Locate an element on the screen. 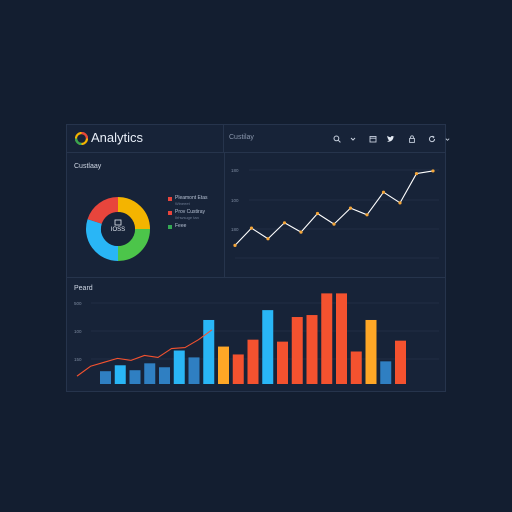  donut-center-label: IOSS is located at coordinates (118, 230).